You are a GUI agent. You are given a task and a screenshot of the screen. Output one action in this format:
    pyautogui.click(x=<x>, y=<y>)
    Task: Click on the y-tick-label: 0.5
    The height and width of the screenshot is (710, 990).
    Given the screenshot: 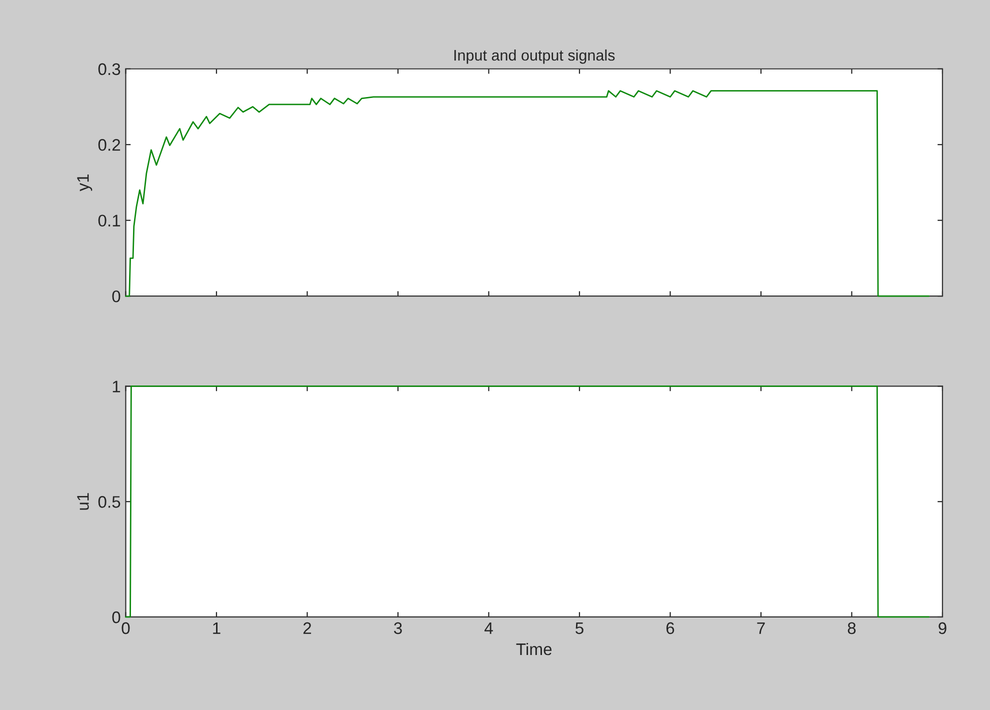 What is the action you would take?
    pyautogui.click(x=109, y=502)
    